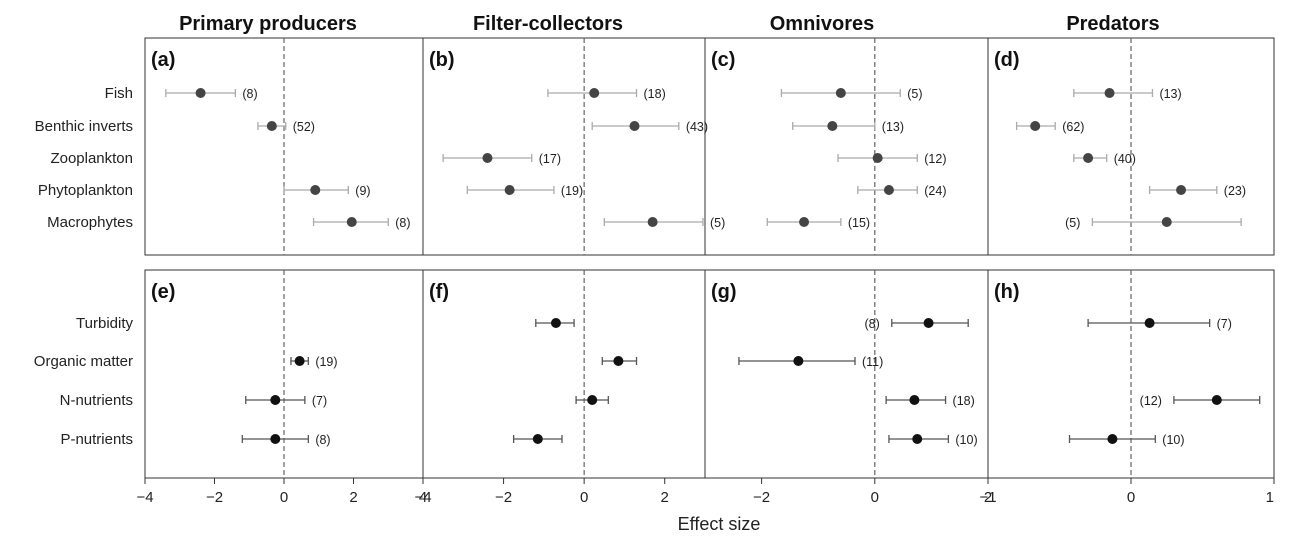 Image resolution: width=1289 pixels, height=540 pixels. What do you see at coordinates (442, 60) in the screenshot?
I see `panel-letter: (b)` at bounding box center [442, 60].